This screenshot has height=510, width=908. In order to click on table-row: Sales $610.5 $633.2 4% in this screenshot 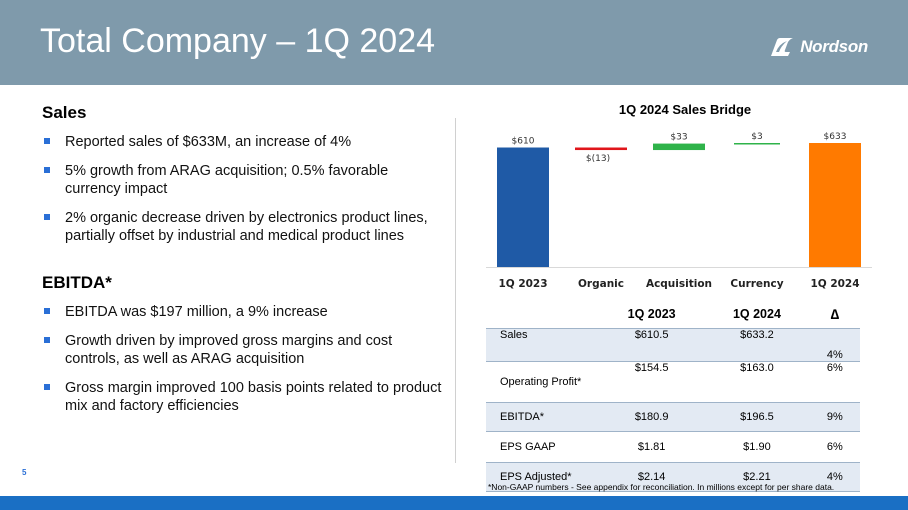, I will do `click(673, 345)`.